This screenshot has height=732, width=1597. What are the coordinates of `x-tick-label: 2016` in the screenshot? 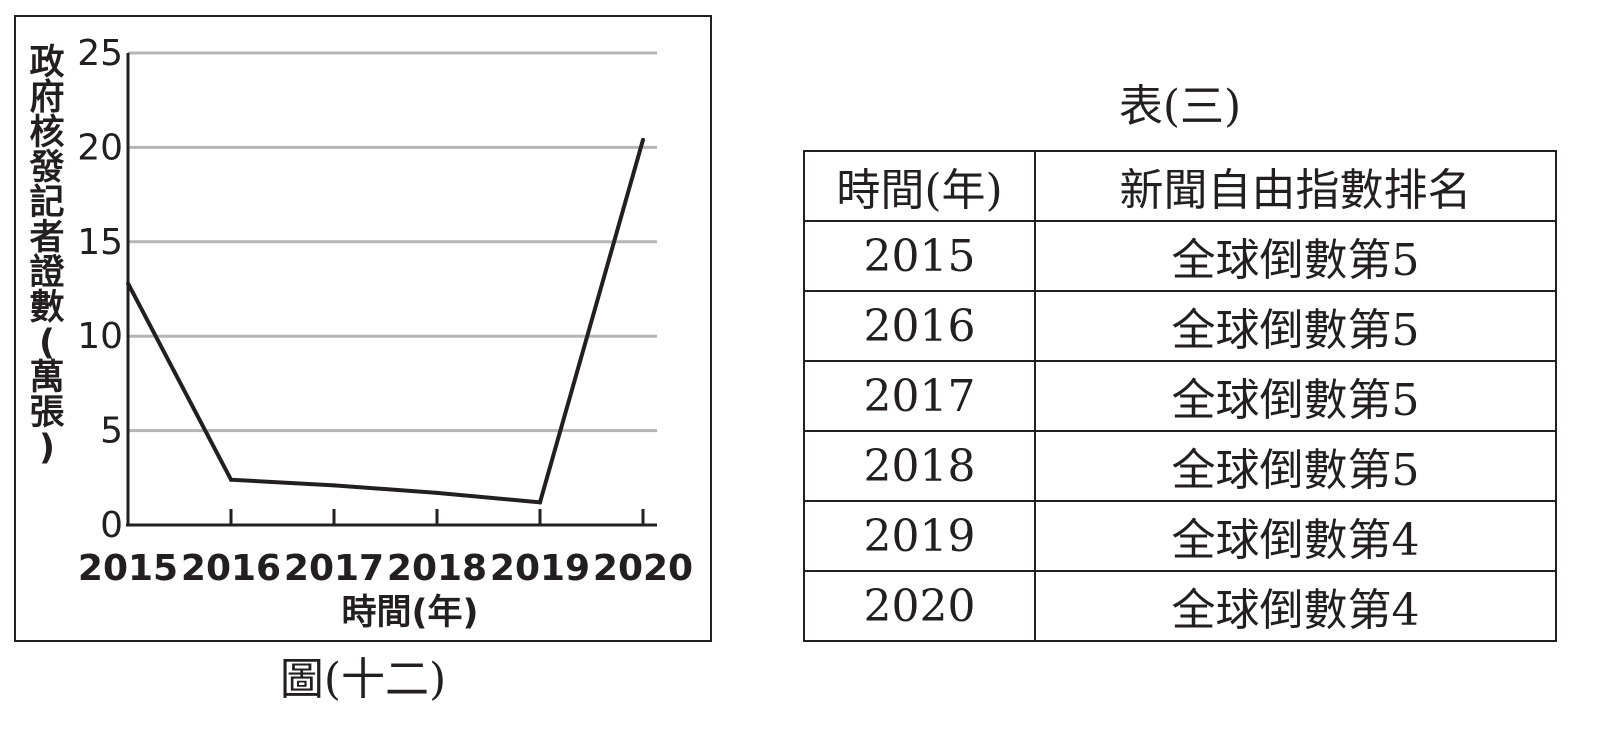 It's located at (231, 568).